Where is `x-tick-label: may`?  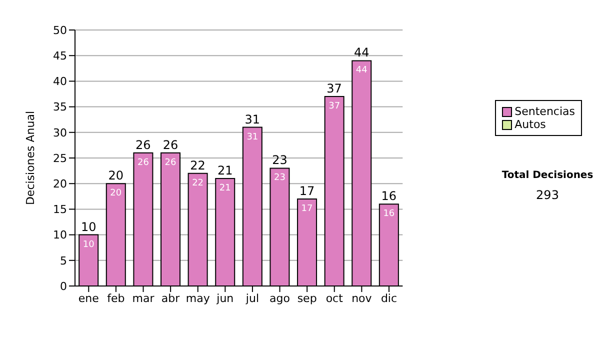 x-tick-label: may is located at coordinates (198, 298).